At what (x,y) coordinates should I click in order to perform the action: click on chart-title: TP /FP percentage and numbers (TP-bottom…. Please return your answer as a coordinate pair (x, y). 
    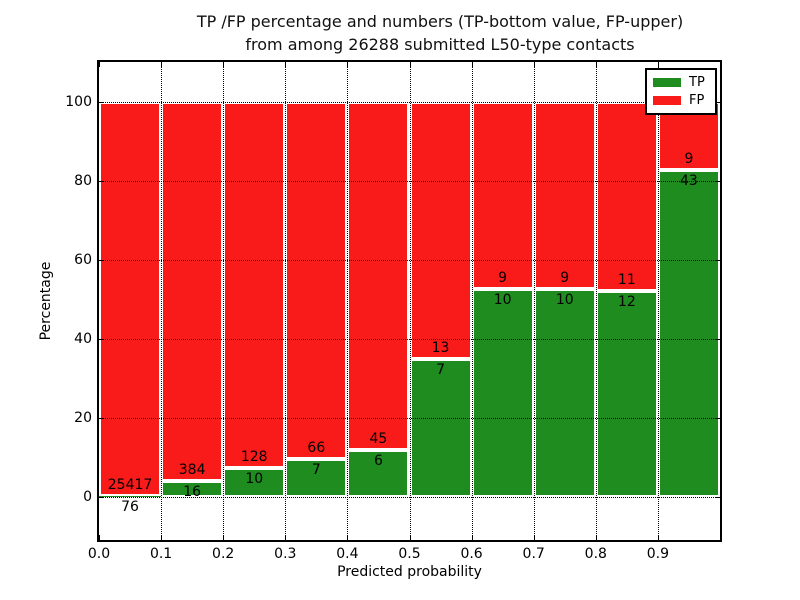
    Looking at the image, I should click on (440, 33).